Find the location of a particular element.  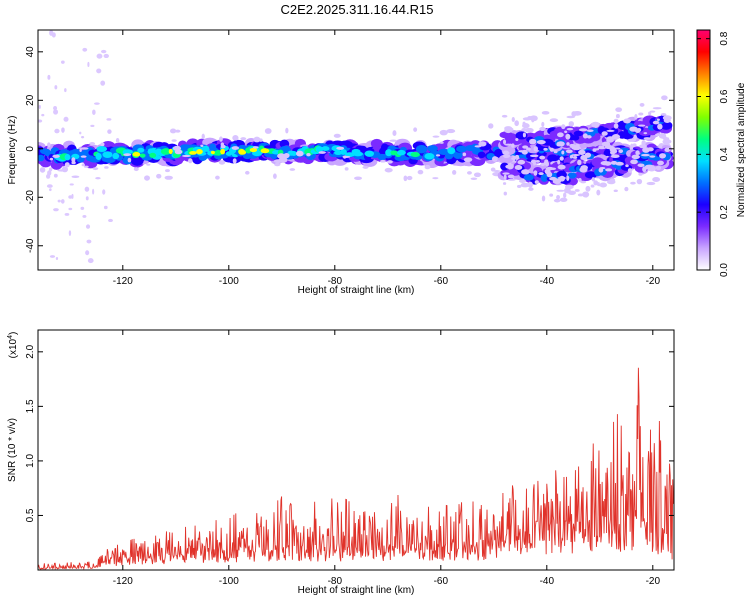

colorbar-tick-label: 0.8 is located at coordinates (724, 38).